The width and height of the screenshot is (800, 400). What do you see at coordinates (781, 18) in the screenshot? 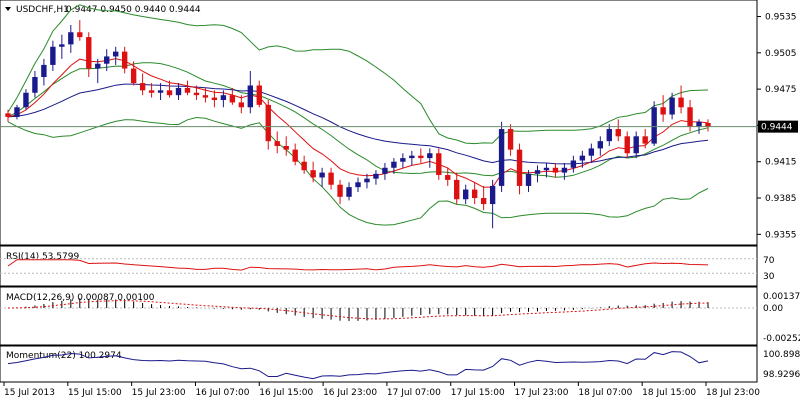
I see `price-tick-label: 0.9535` at bounding box center [781, 18].